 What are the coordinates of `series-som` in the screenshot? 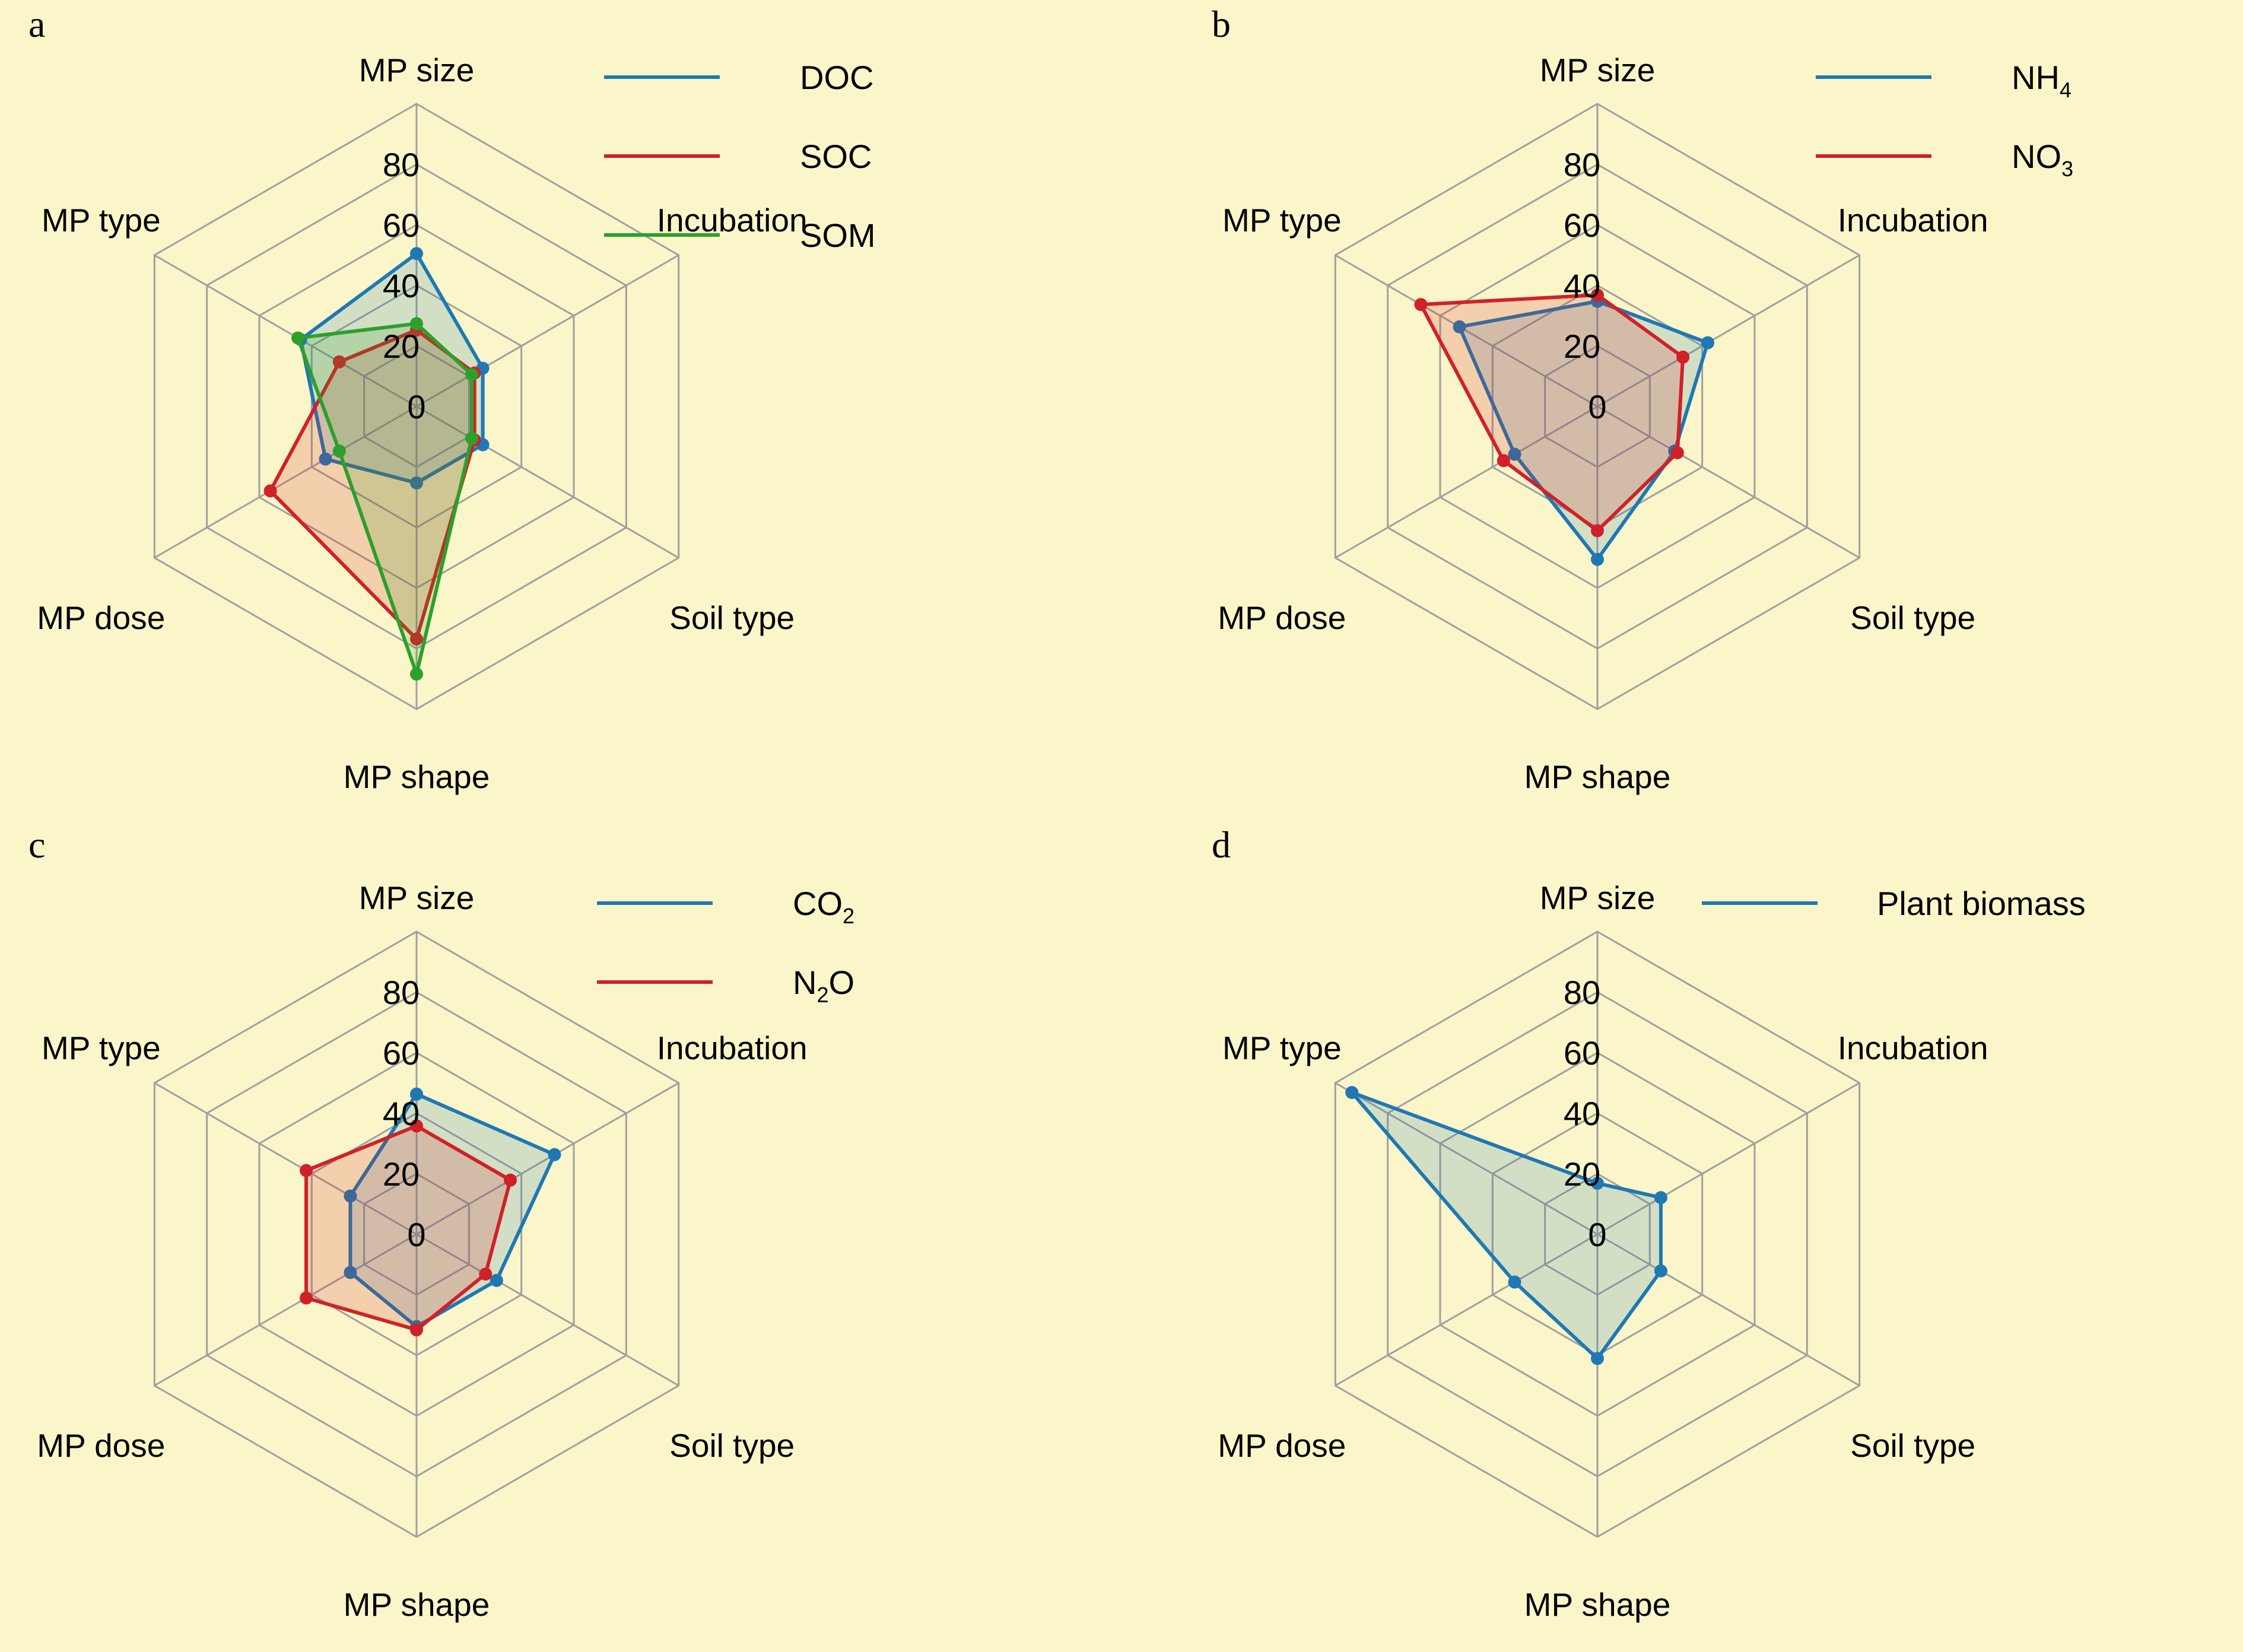 It's located at (384, 499).